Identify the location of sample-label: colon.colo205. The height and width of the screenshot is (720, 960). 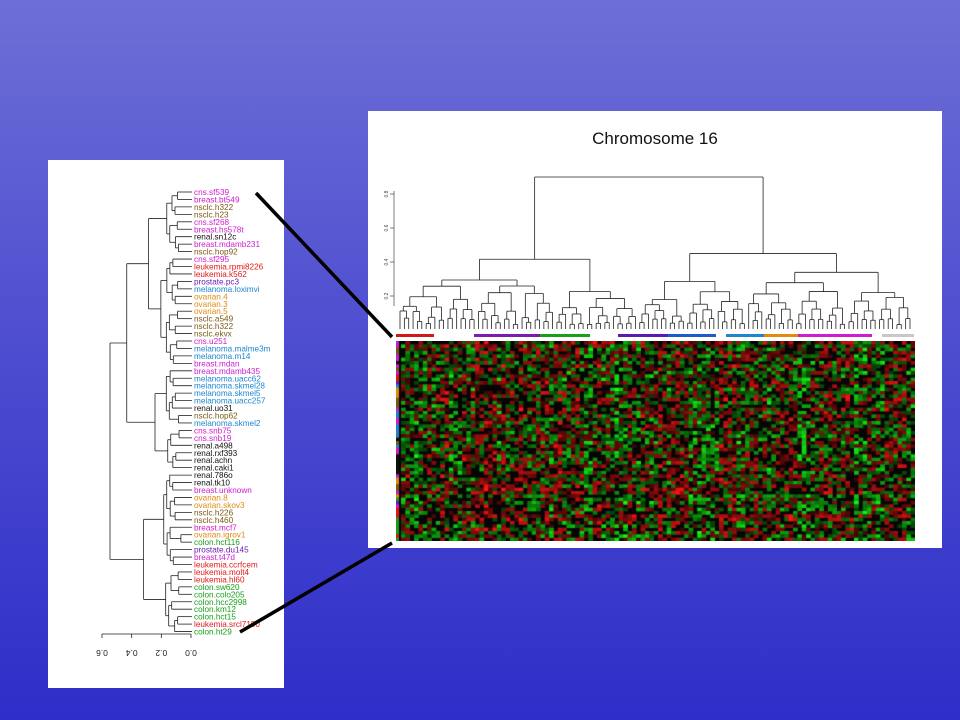
(219, 594).